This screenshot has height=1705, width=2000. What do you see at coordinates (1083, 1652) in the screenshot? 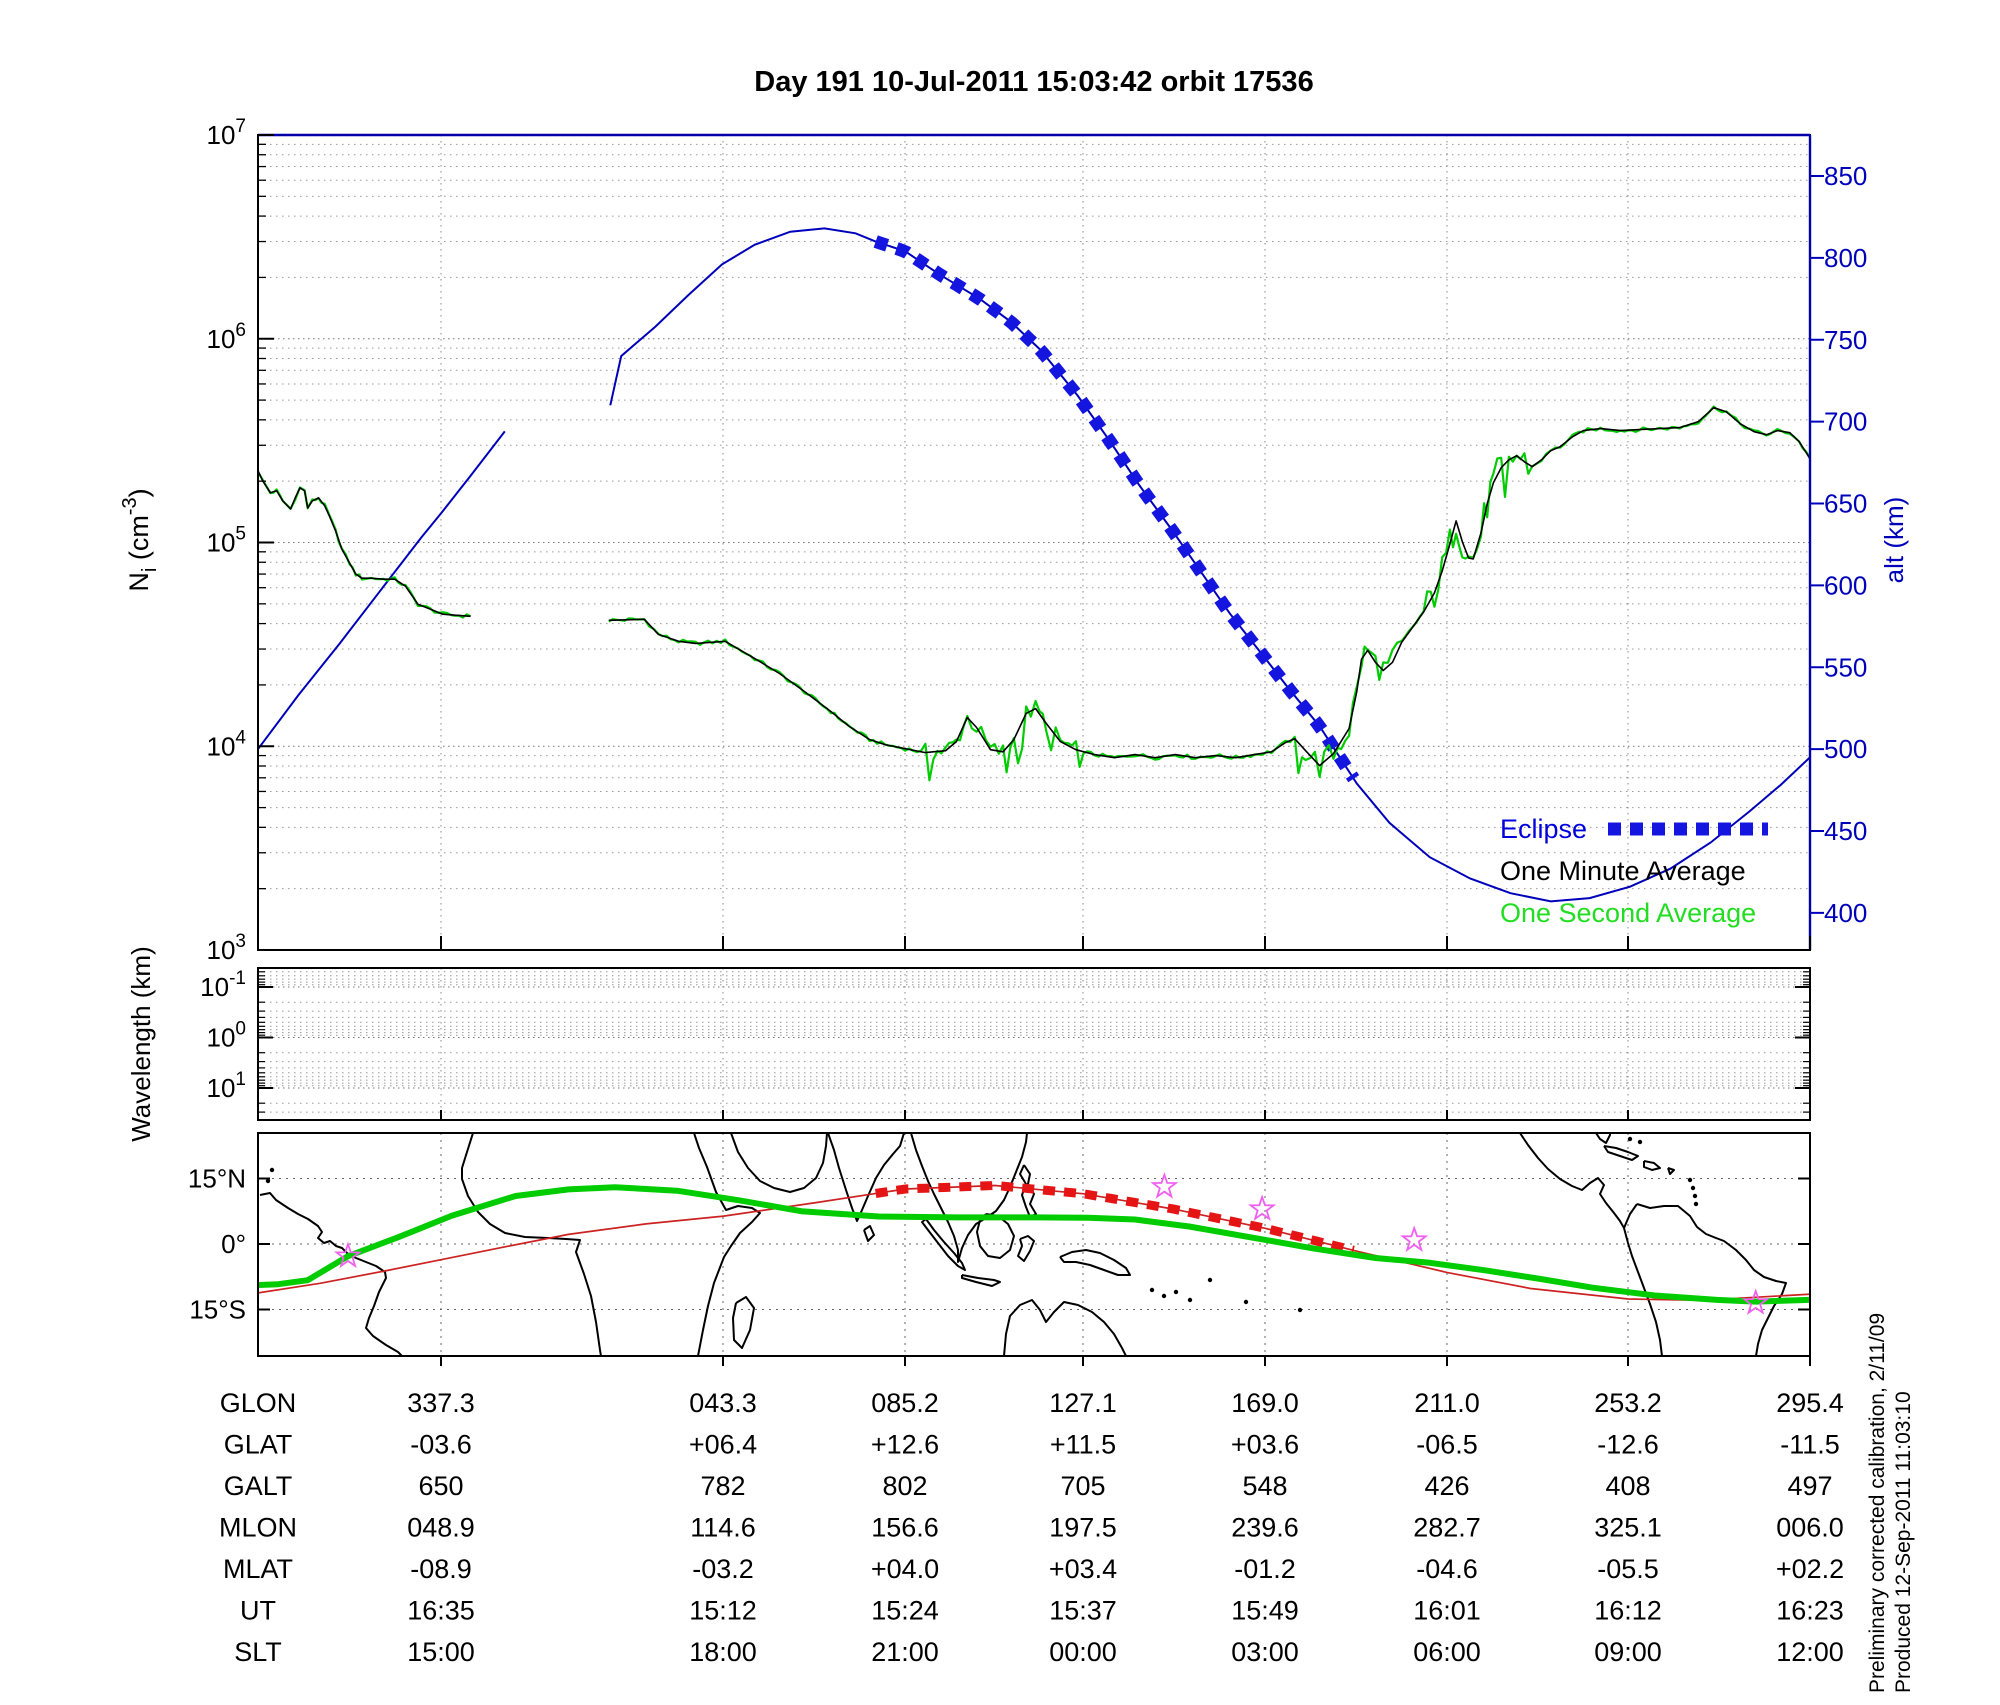
I see `table-cell-slt-3: 00:00` at bounding box center [1083, 1652].